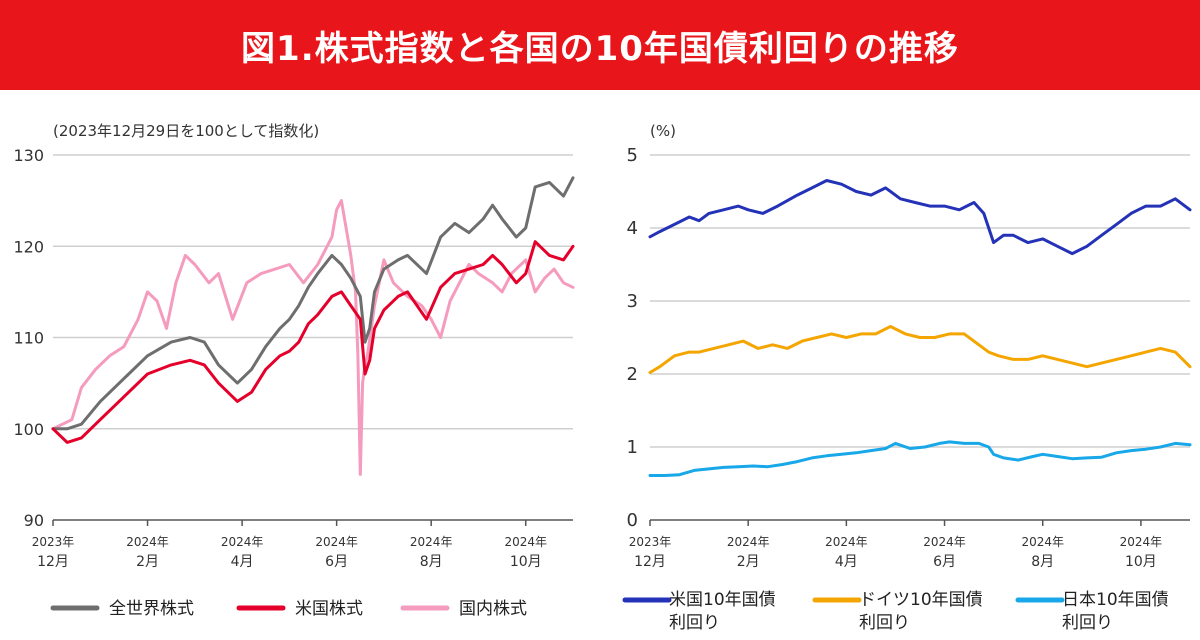 This screenshot has width=1200, height=640. I want to click on chart-0-ytick-label: 110, so click(28, 338).